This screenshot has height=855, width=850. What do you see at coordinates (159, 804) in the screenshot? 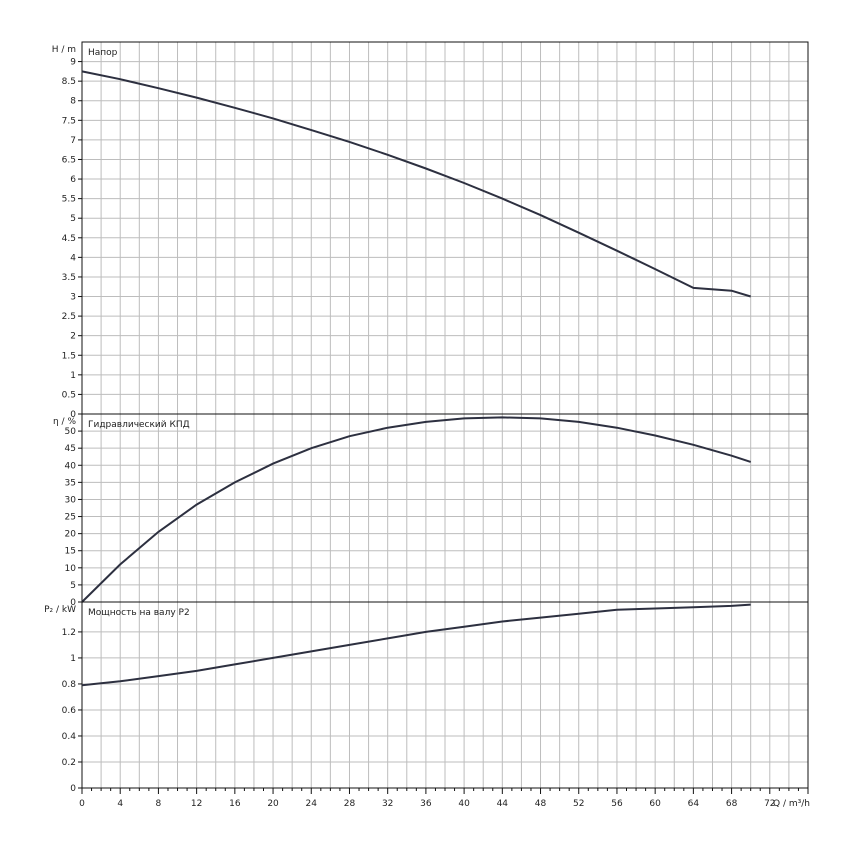
I see `x-tick-label: 8` at bounding box center [159, 804].